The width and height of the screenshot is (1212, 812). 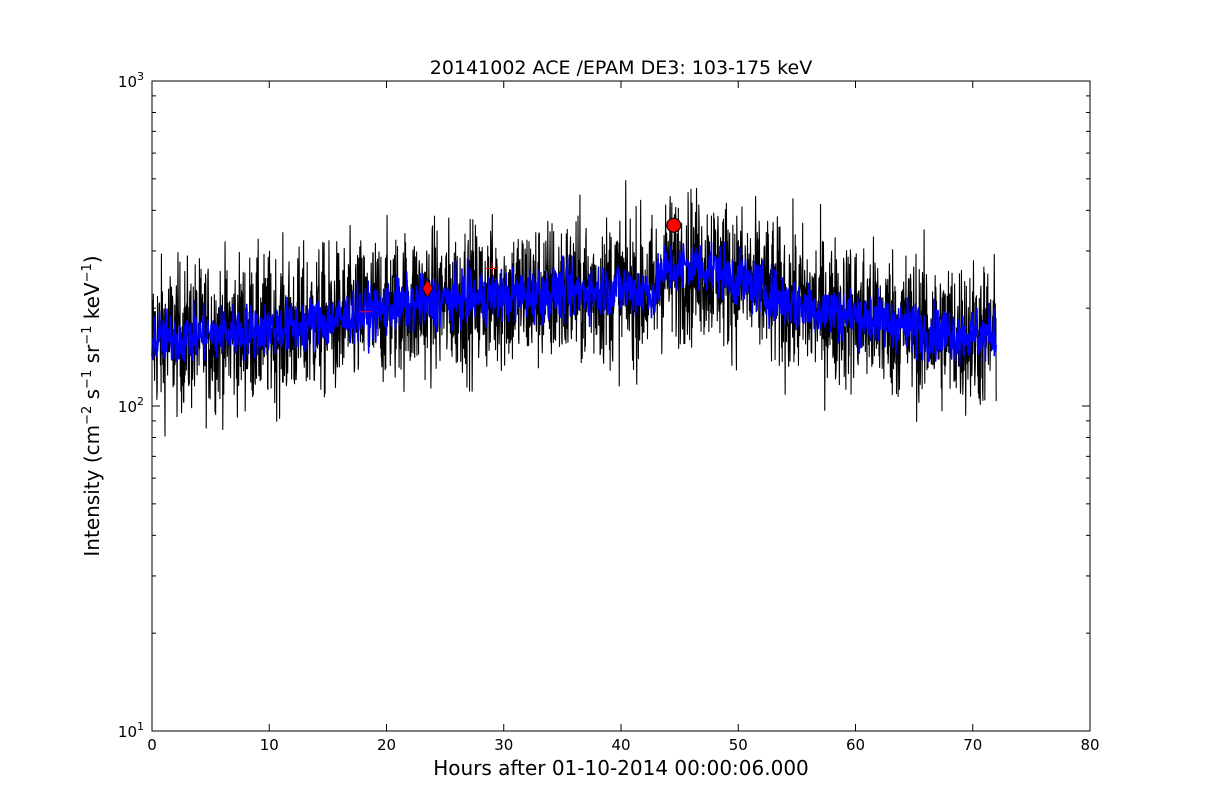 I want to click on marker-diamond, so click(x=427, y=288).